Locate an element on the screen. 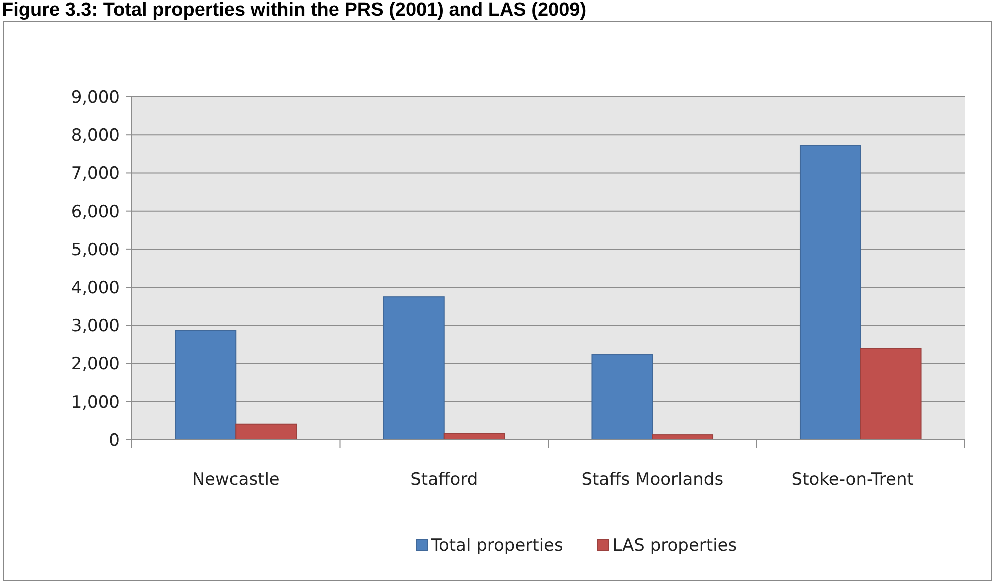 The width and height of the screenshot is (994, 581). y-tick-label: 2,000 is located at coordinates (95, 364).